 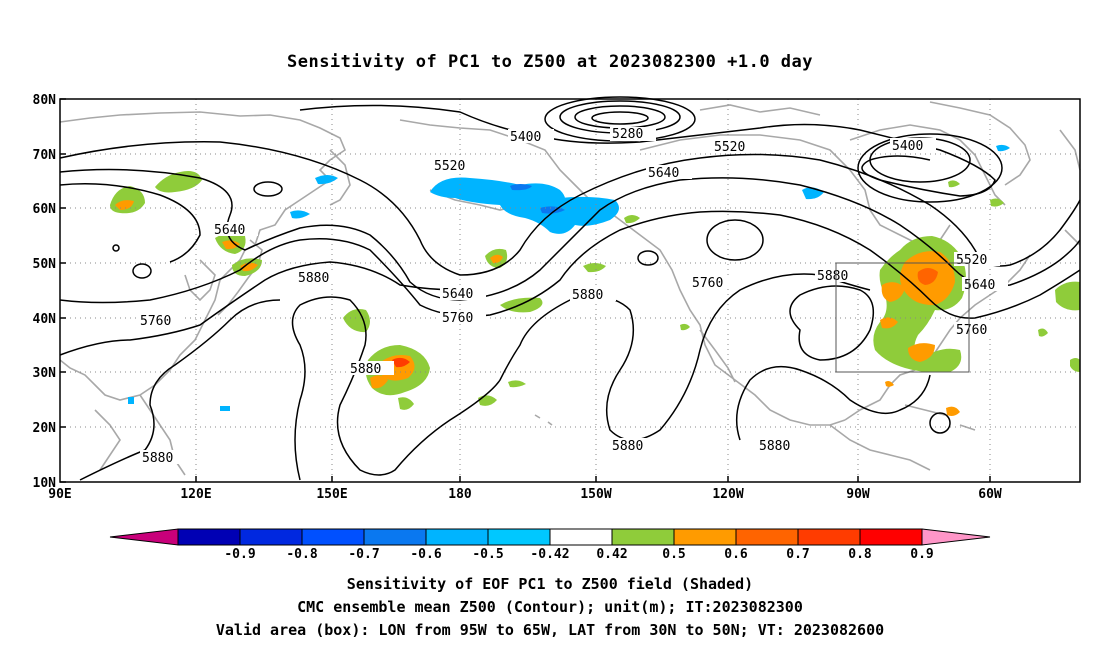 What do you see at coordinates (144, 537) in the screenshot?
I see `colorbar-left-arrow` at bounding box center [144, 537].